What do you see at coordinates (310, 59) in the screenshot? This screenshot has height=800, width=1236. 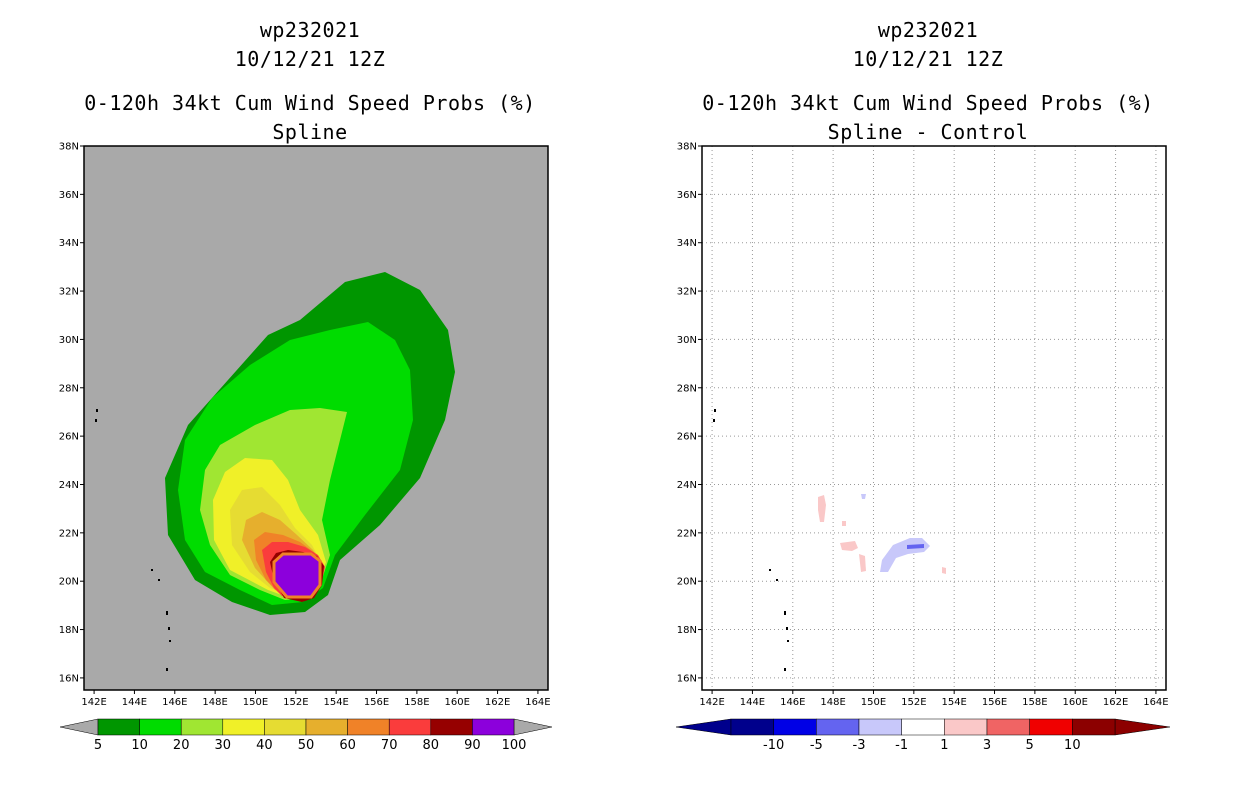 I see `left-title-datetime: 10/12/21 12Z` at bounding box center [310, 59].